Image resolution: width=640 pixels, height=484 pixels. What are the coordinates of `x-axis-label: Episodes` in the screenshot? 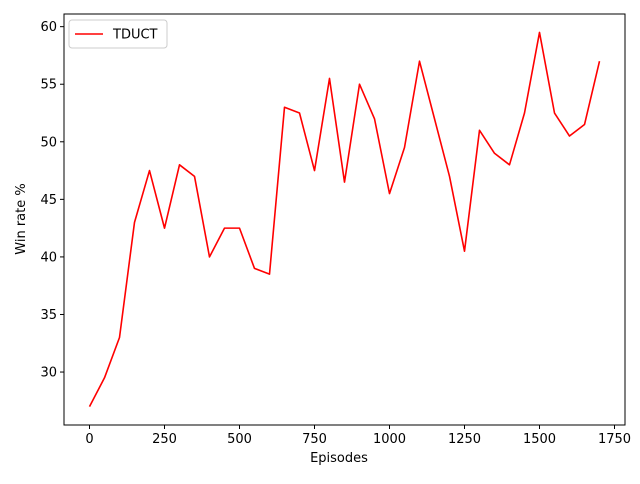 It's located at (339, 458).